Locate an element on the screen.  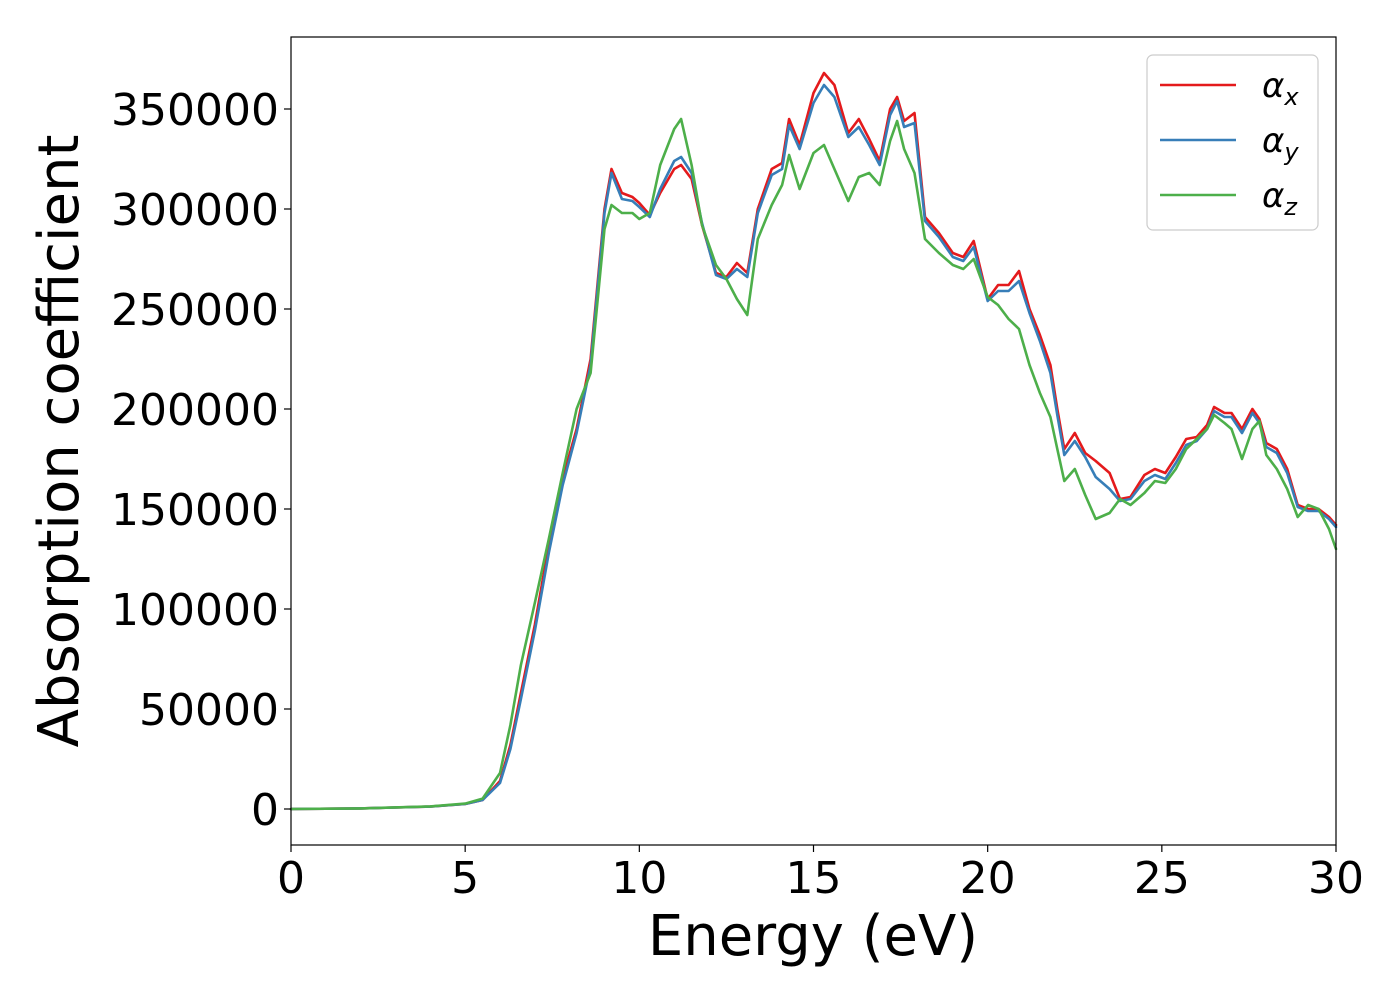
x-tick-label: 15 is located at coordinates (814, 878).